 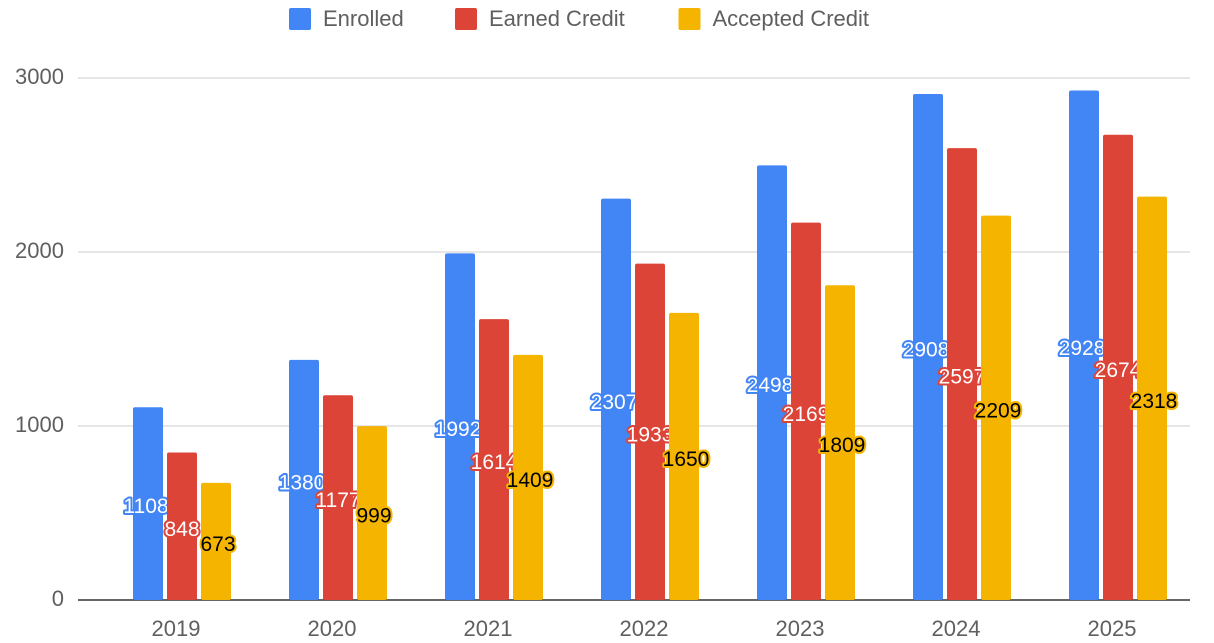 I want to click on value-label: 1108, so click(x=145, y=506).